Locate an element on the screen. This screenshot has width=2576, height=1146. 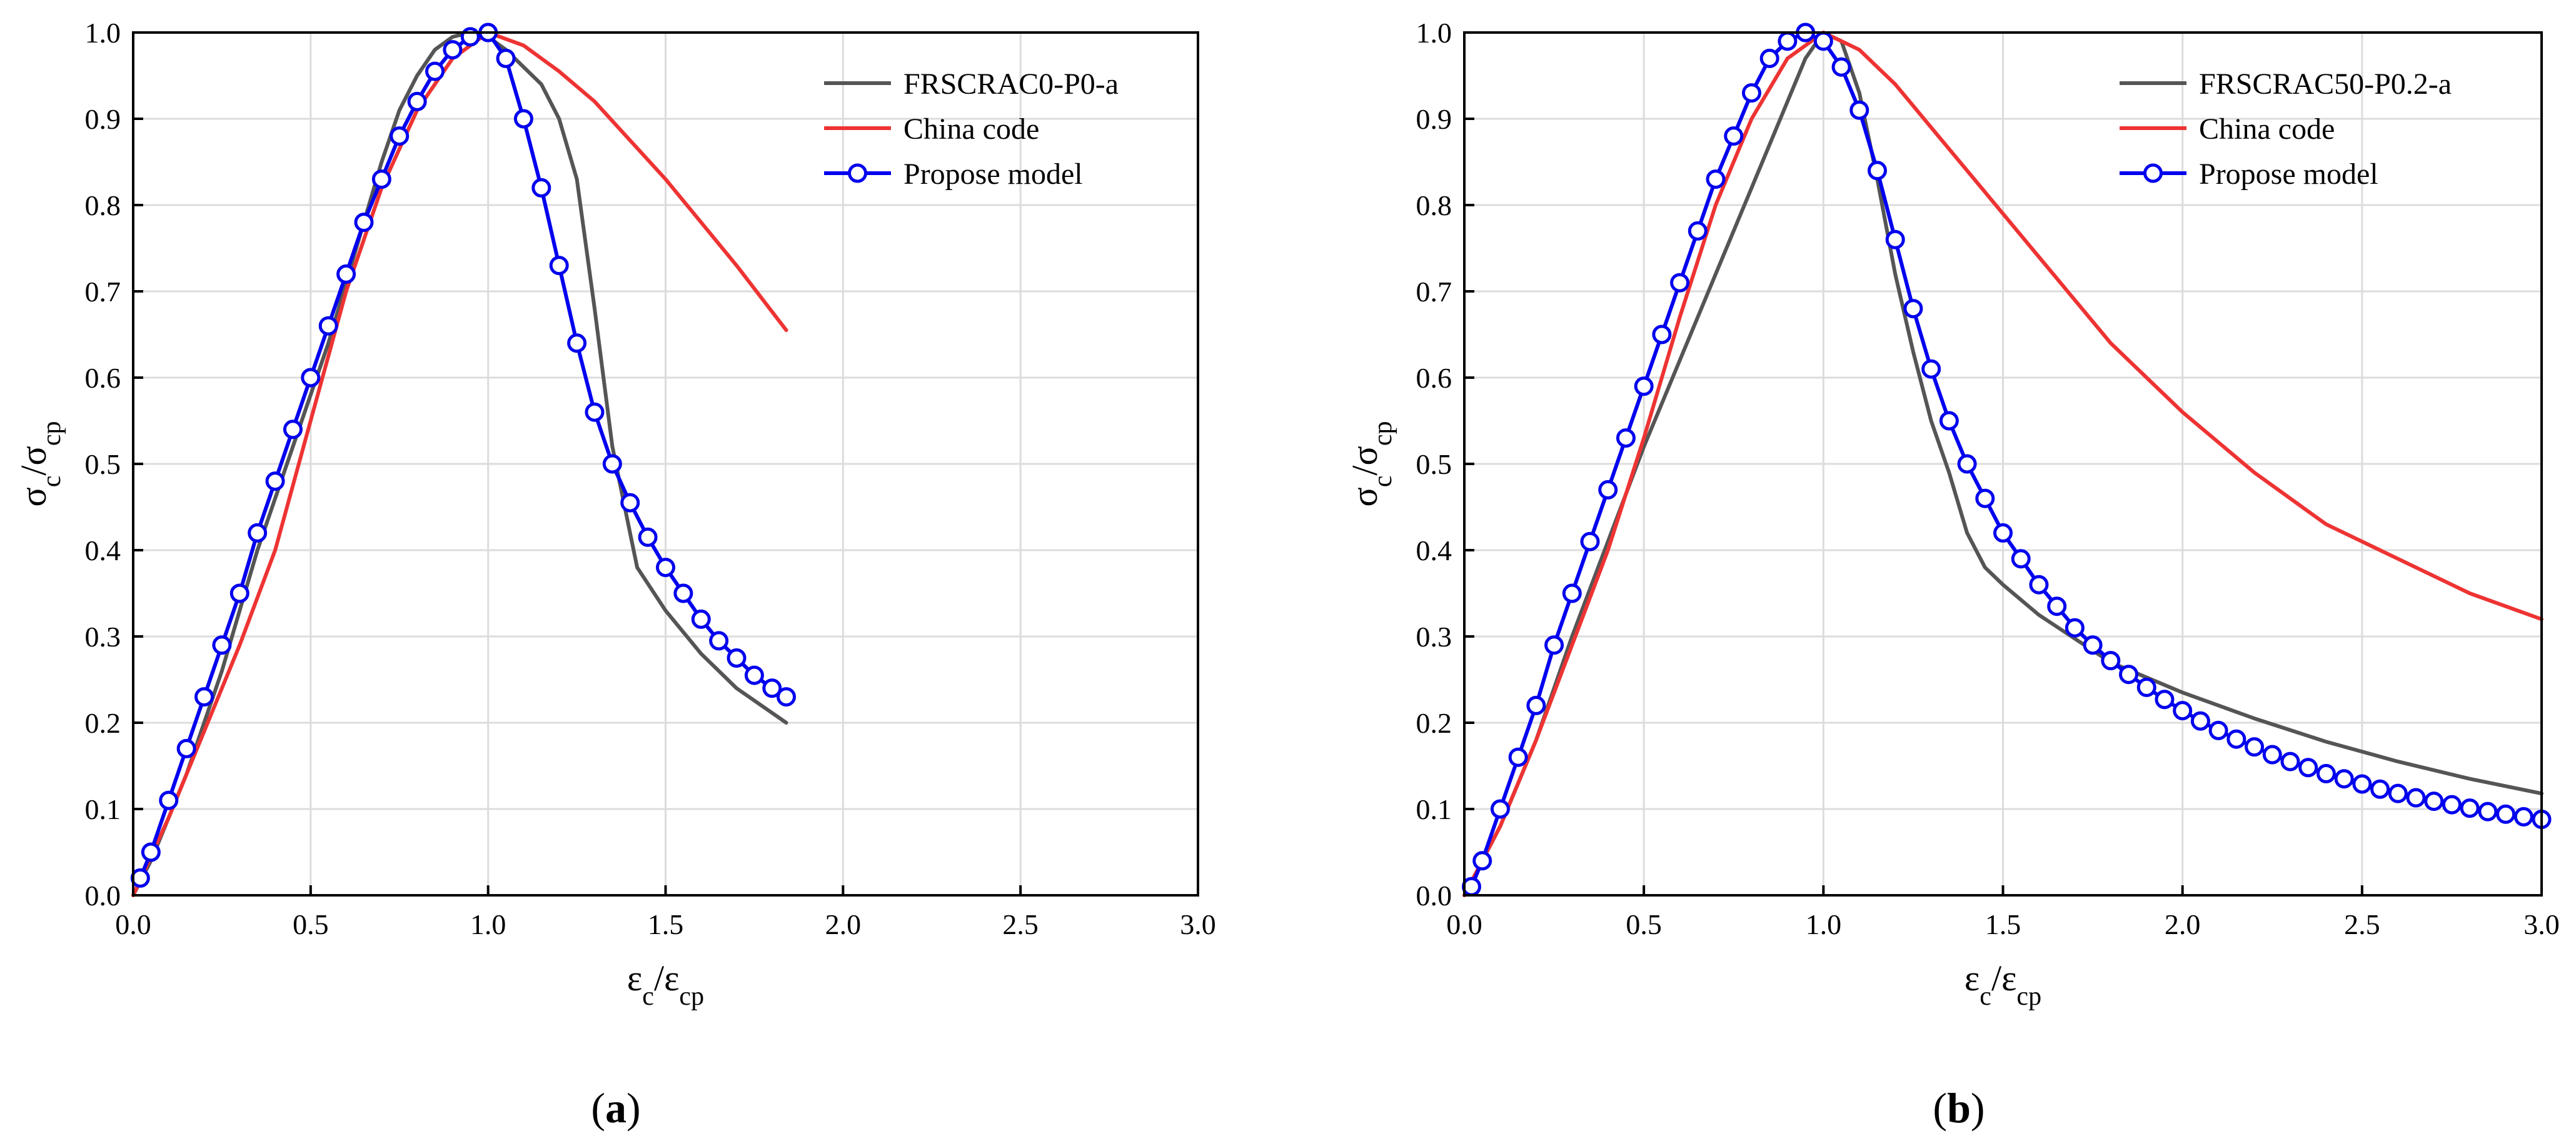
y-tick-label: 0.6 is located at coordinates (1434, 378).